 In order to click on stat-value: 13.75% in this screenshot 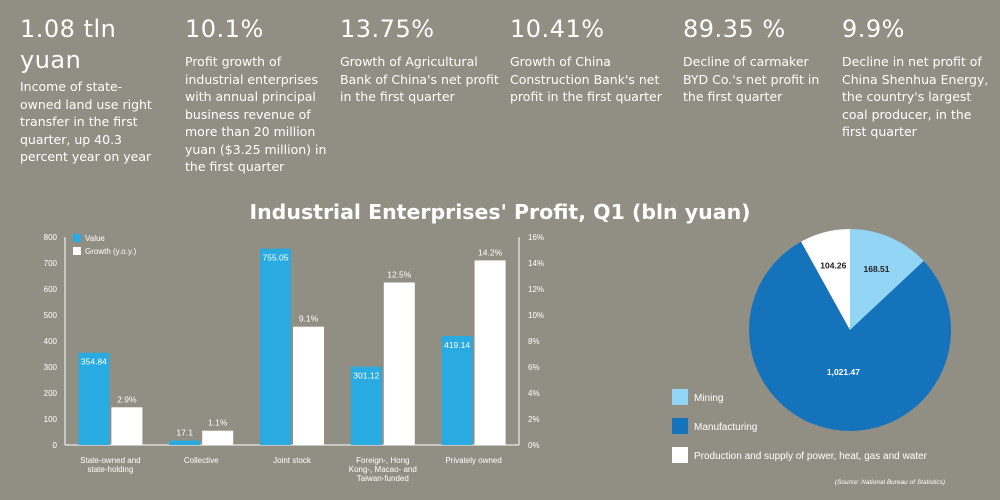, I will do `click(387, 29)`.